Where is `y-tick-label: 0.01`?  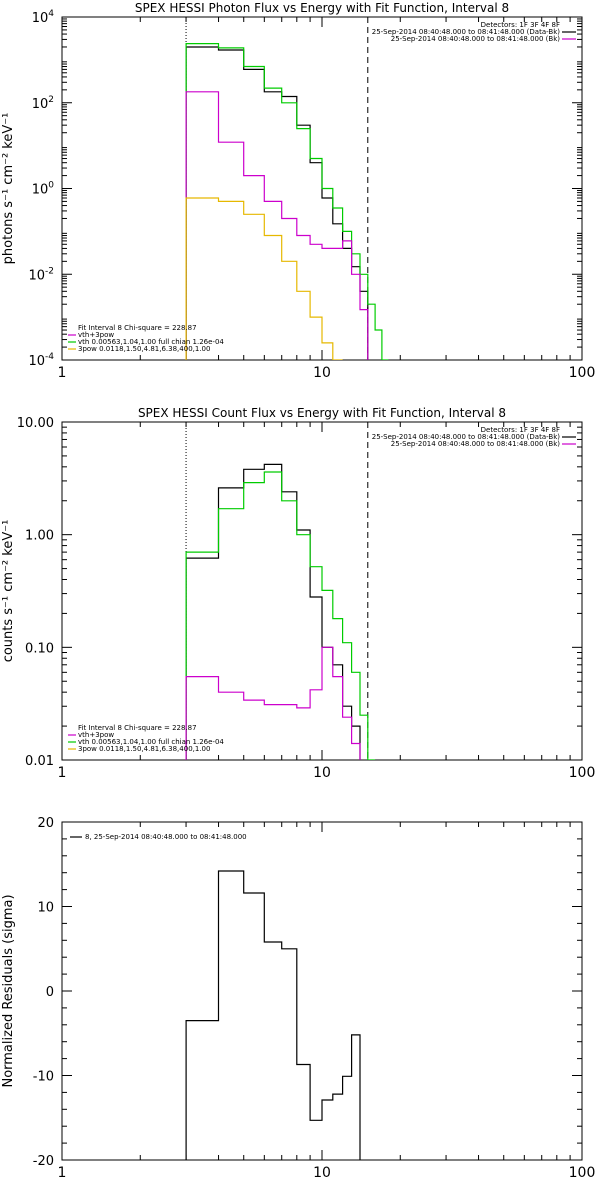 y-tick-label: 0.01 is located at coordinates (39, 761).